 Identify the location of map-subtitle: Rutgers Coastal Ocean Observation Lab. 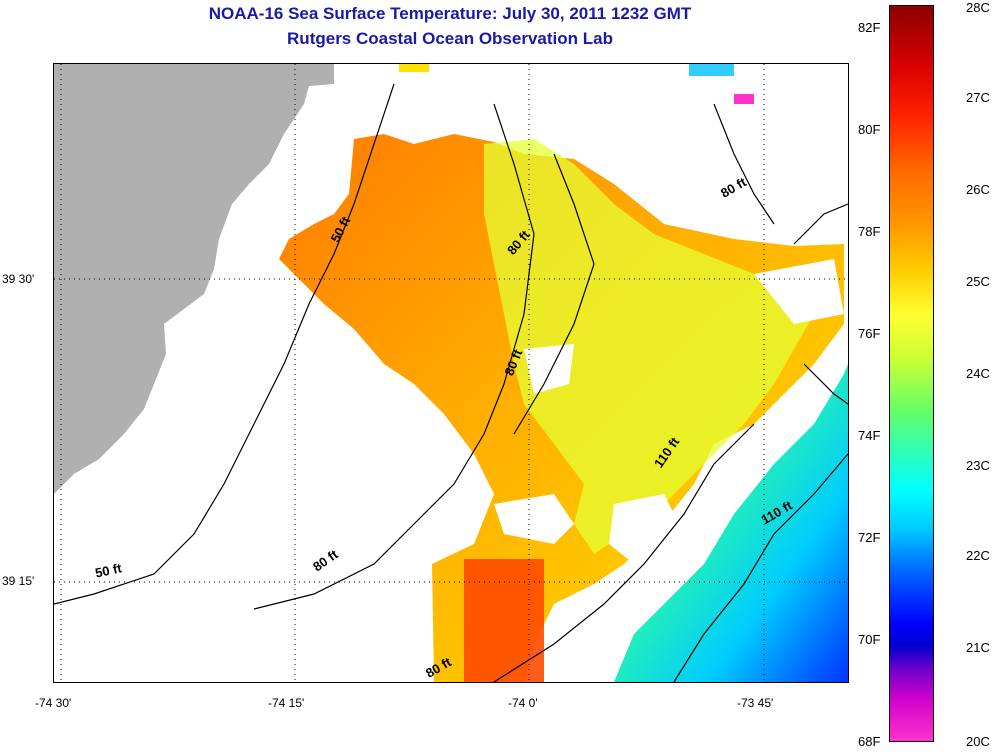
(450, 38).